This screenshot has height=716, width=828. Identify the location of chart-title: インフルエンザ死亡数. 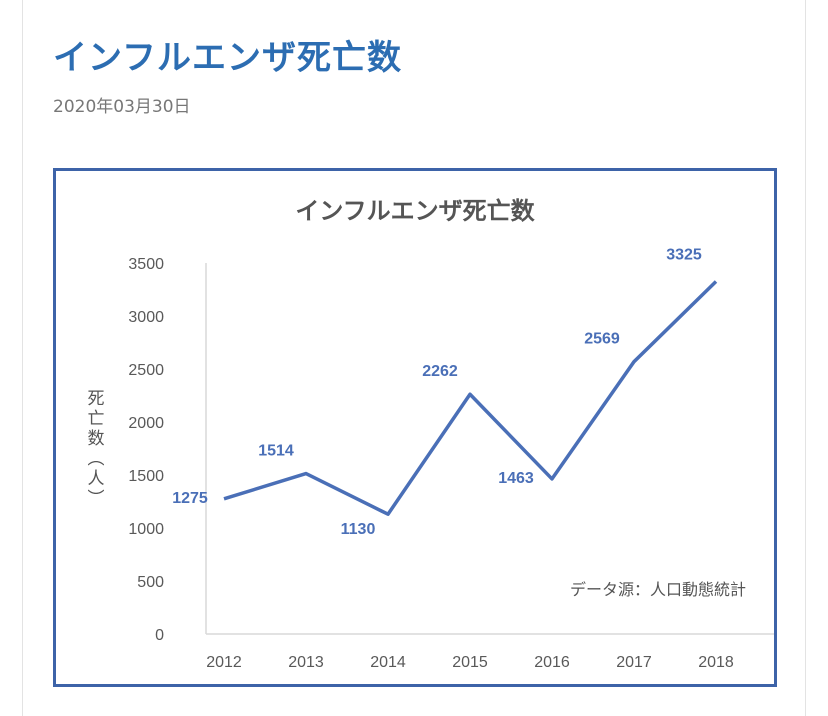
(415, 211).